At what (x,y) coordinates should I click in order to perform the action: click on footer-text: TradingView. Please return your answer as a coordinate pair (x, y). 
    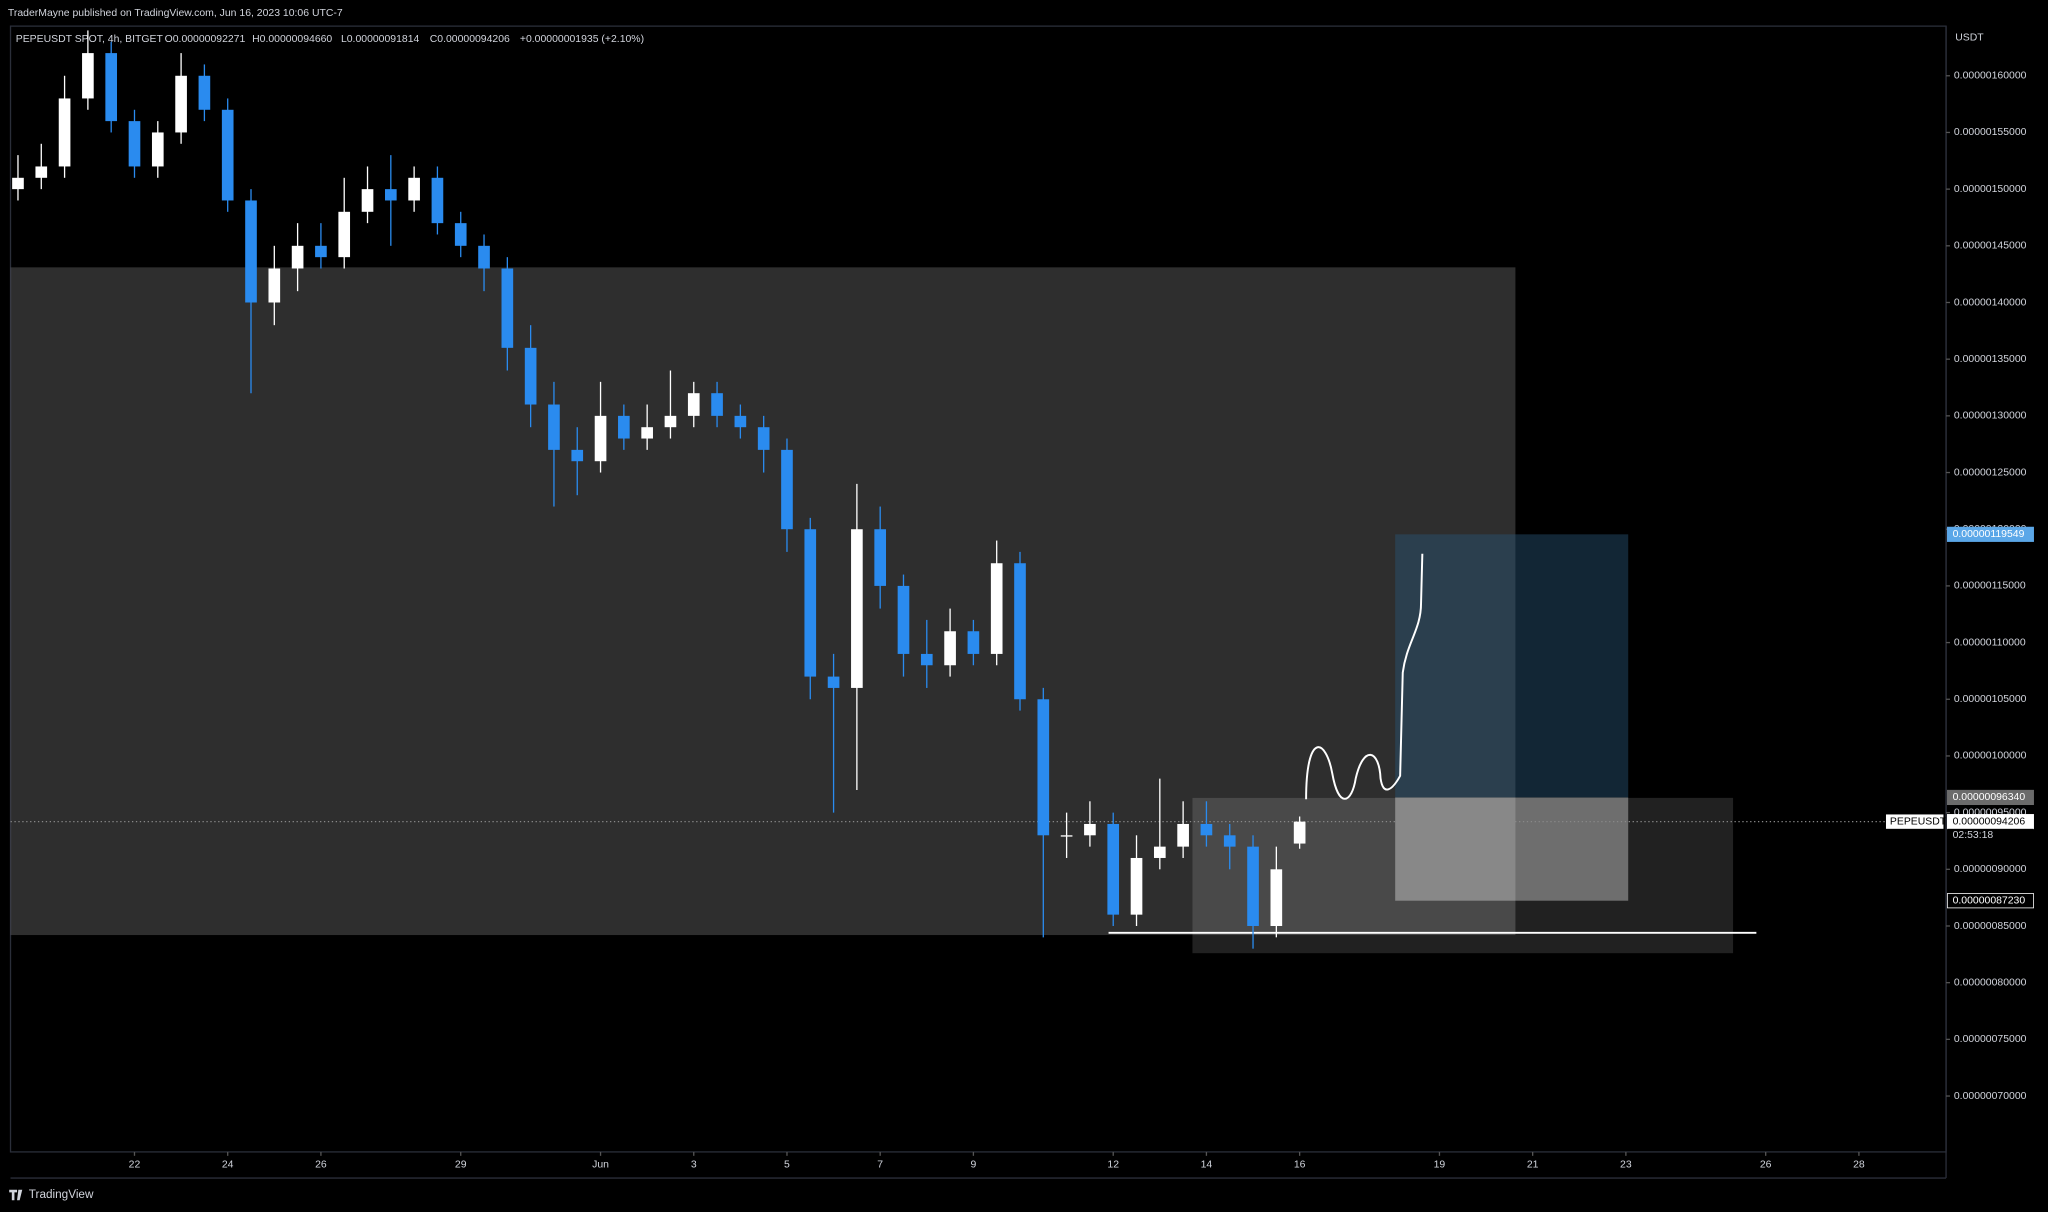
    Looking at the image, I should click on (61, 1194).